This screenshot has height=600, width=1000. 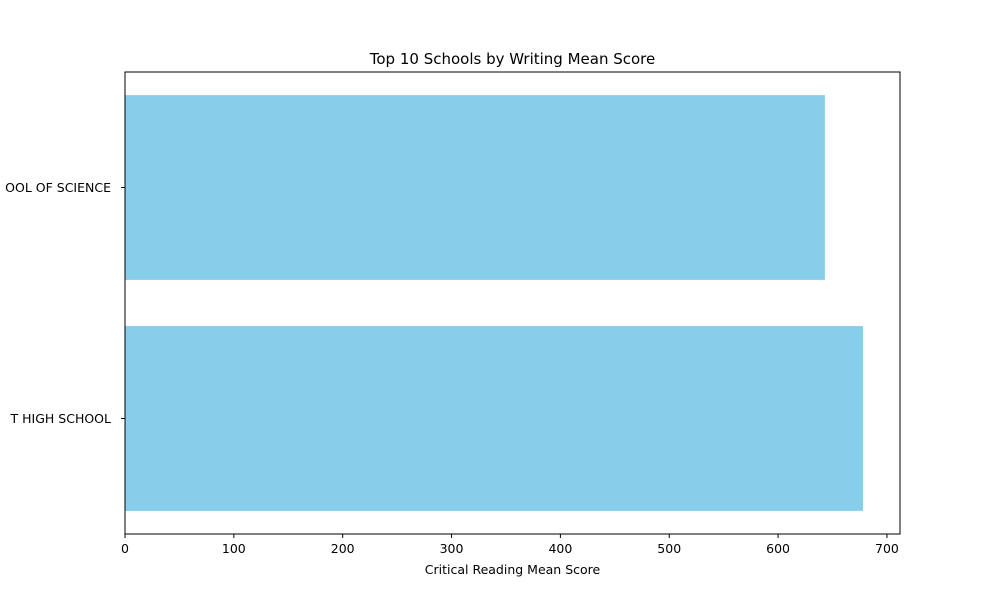 I want to click on y-axis-ticks: T HIGH SCHOOL OOL OF SCIENCE, so click(x=65, y=303).